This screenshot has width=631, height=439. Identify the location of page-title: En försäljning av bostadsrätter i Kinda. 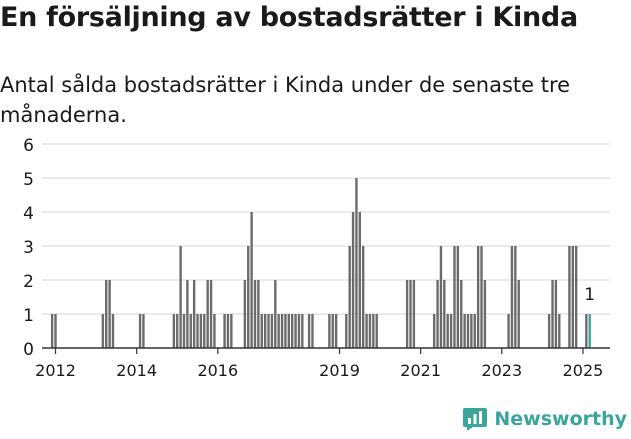
(289, 17).